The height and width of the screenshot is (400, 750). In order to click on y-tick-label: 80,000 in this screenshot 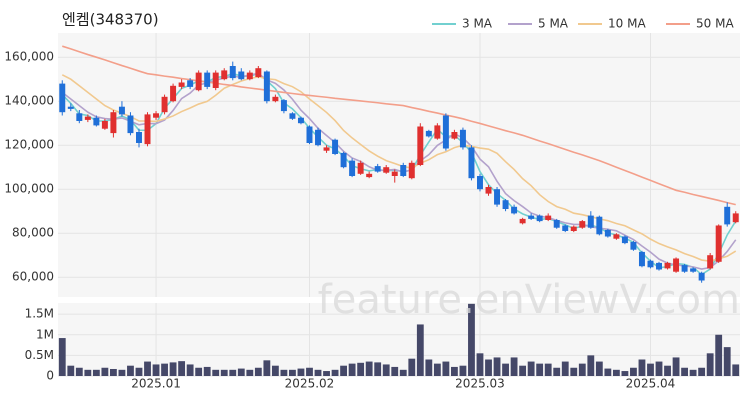, I will do `click(33, 233)`.